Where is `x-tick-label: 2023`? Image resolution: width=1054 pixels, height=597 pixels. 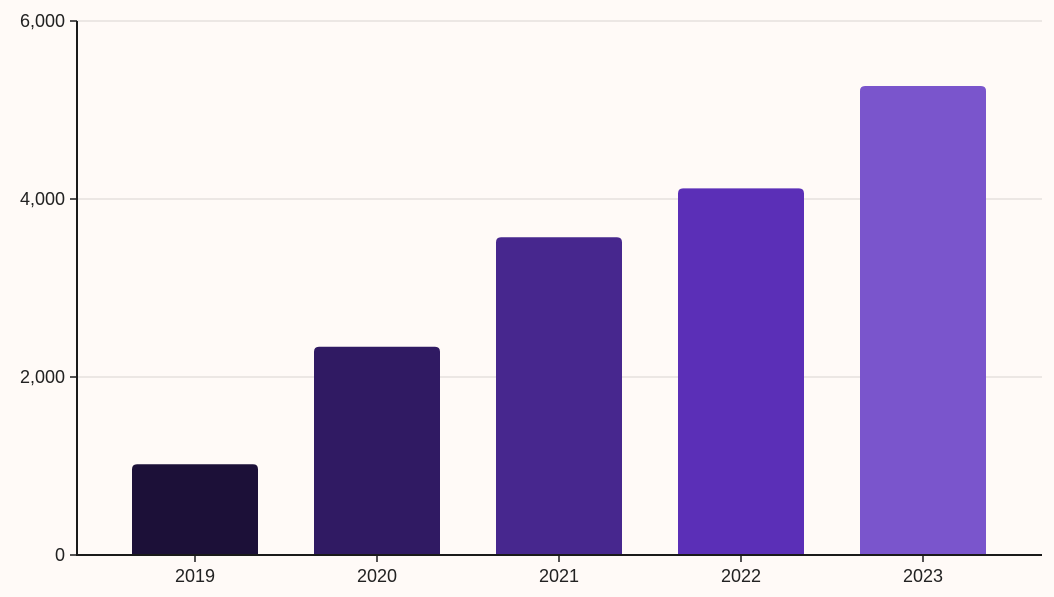 x-tick-label: 2023 is located at coordinates (923, 576).